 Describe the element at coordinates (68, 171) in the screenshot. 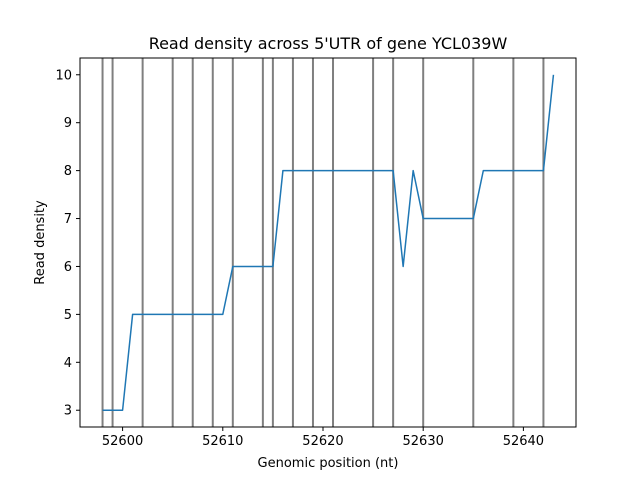

I see `y-tick-label: 8` at that location.